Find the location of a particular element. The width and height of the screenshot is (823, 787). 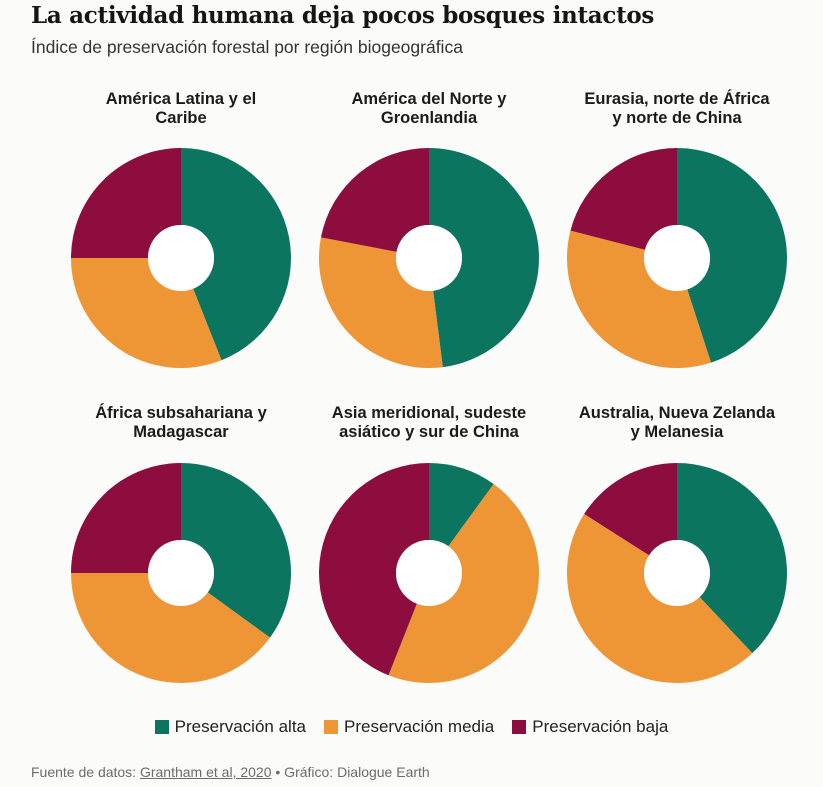

legend-item-alta: Preservación alta is located at coordinates (230, 727).